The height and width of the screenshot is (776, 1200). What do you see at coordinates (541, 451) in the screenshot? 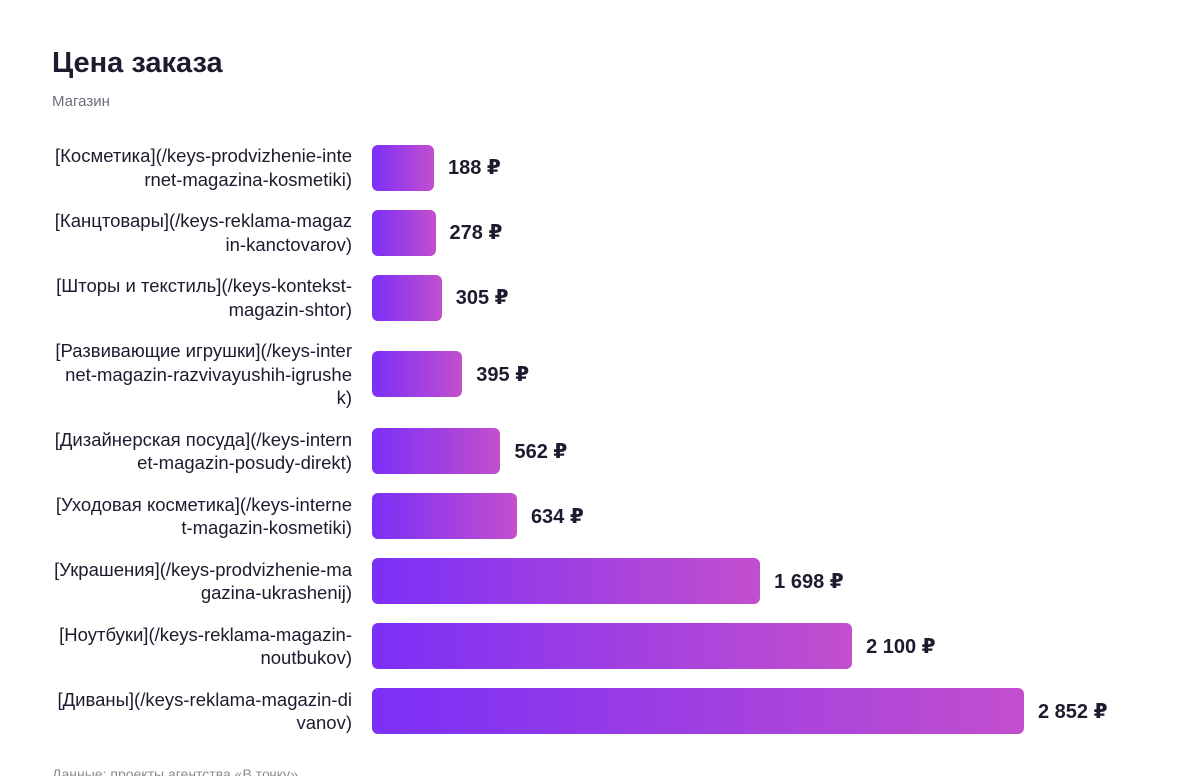
I see `value-label: 562 ₽` at bounding box center [541, 451].